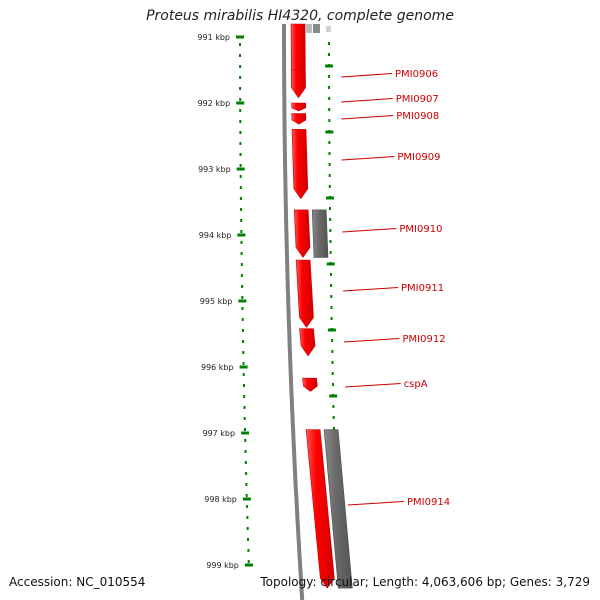 Image resolution: width=600 pixels, height=600 pixels. Describe the element at coordinates (417, 116) in the screenshot. I see `gene-label-pmi0908: PMI0908` at that location.